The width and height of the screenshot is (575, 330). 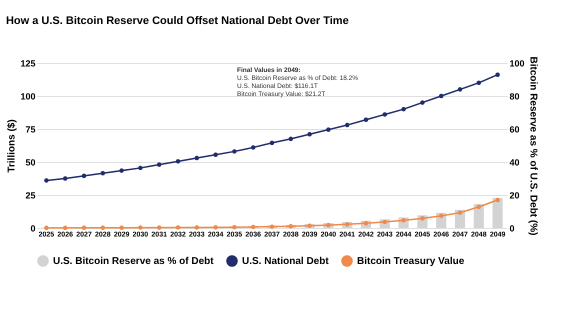 What do you see at coordinates (28, 97) in the screenshot?
I see `y-tick-label: 100` at bounding box center [28, 97].